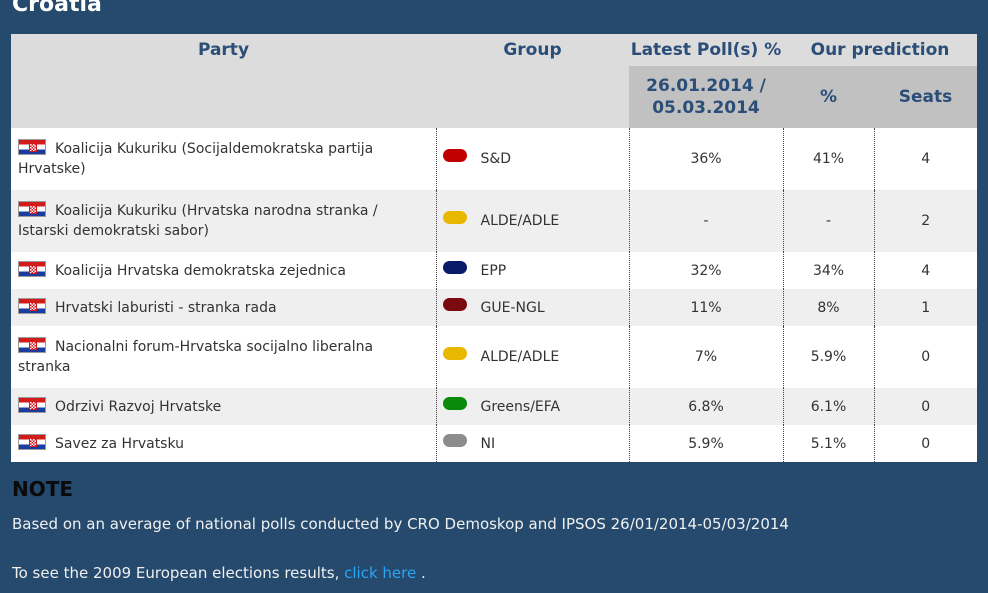 The image size is (988, 593). What do you see at coordinates (828, 443) in the screenshot?
I see `prediction-percent: 5.1%` at bounding box center [828, 443].